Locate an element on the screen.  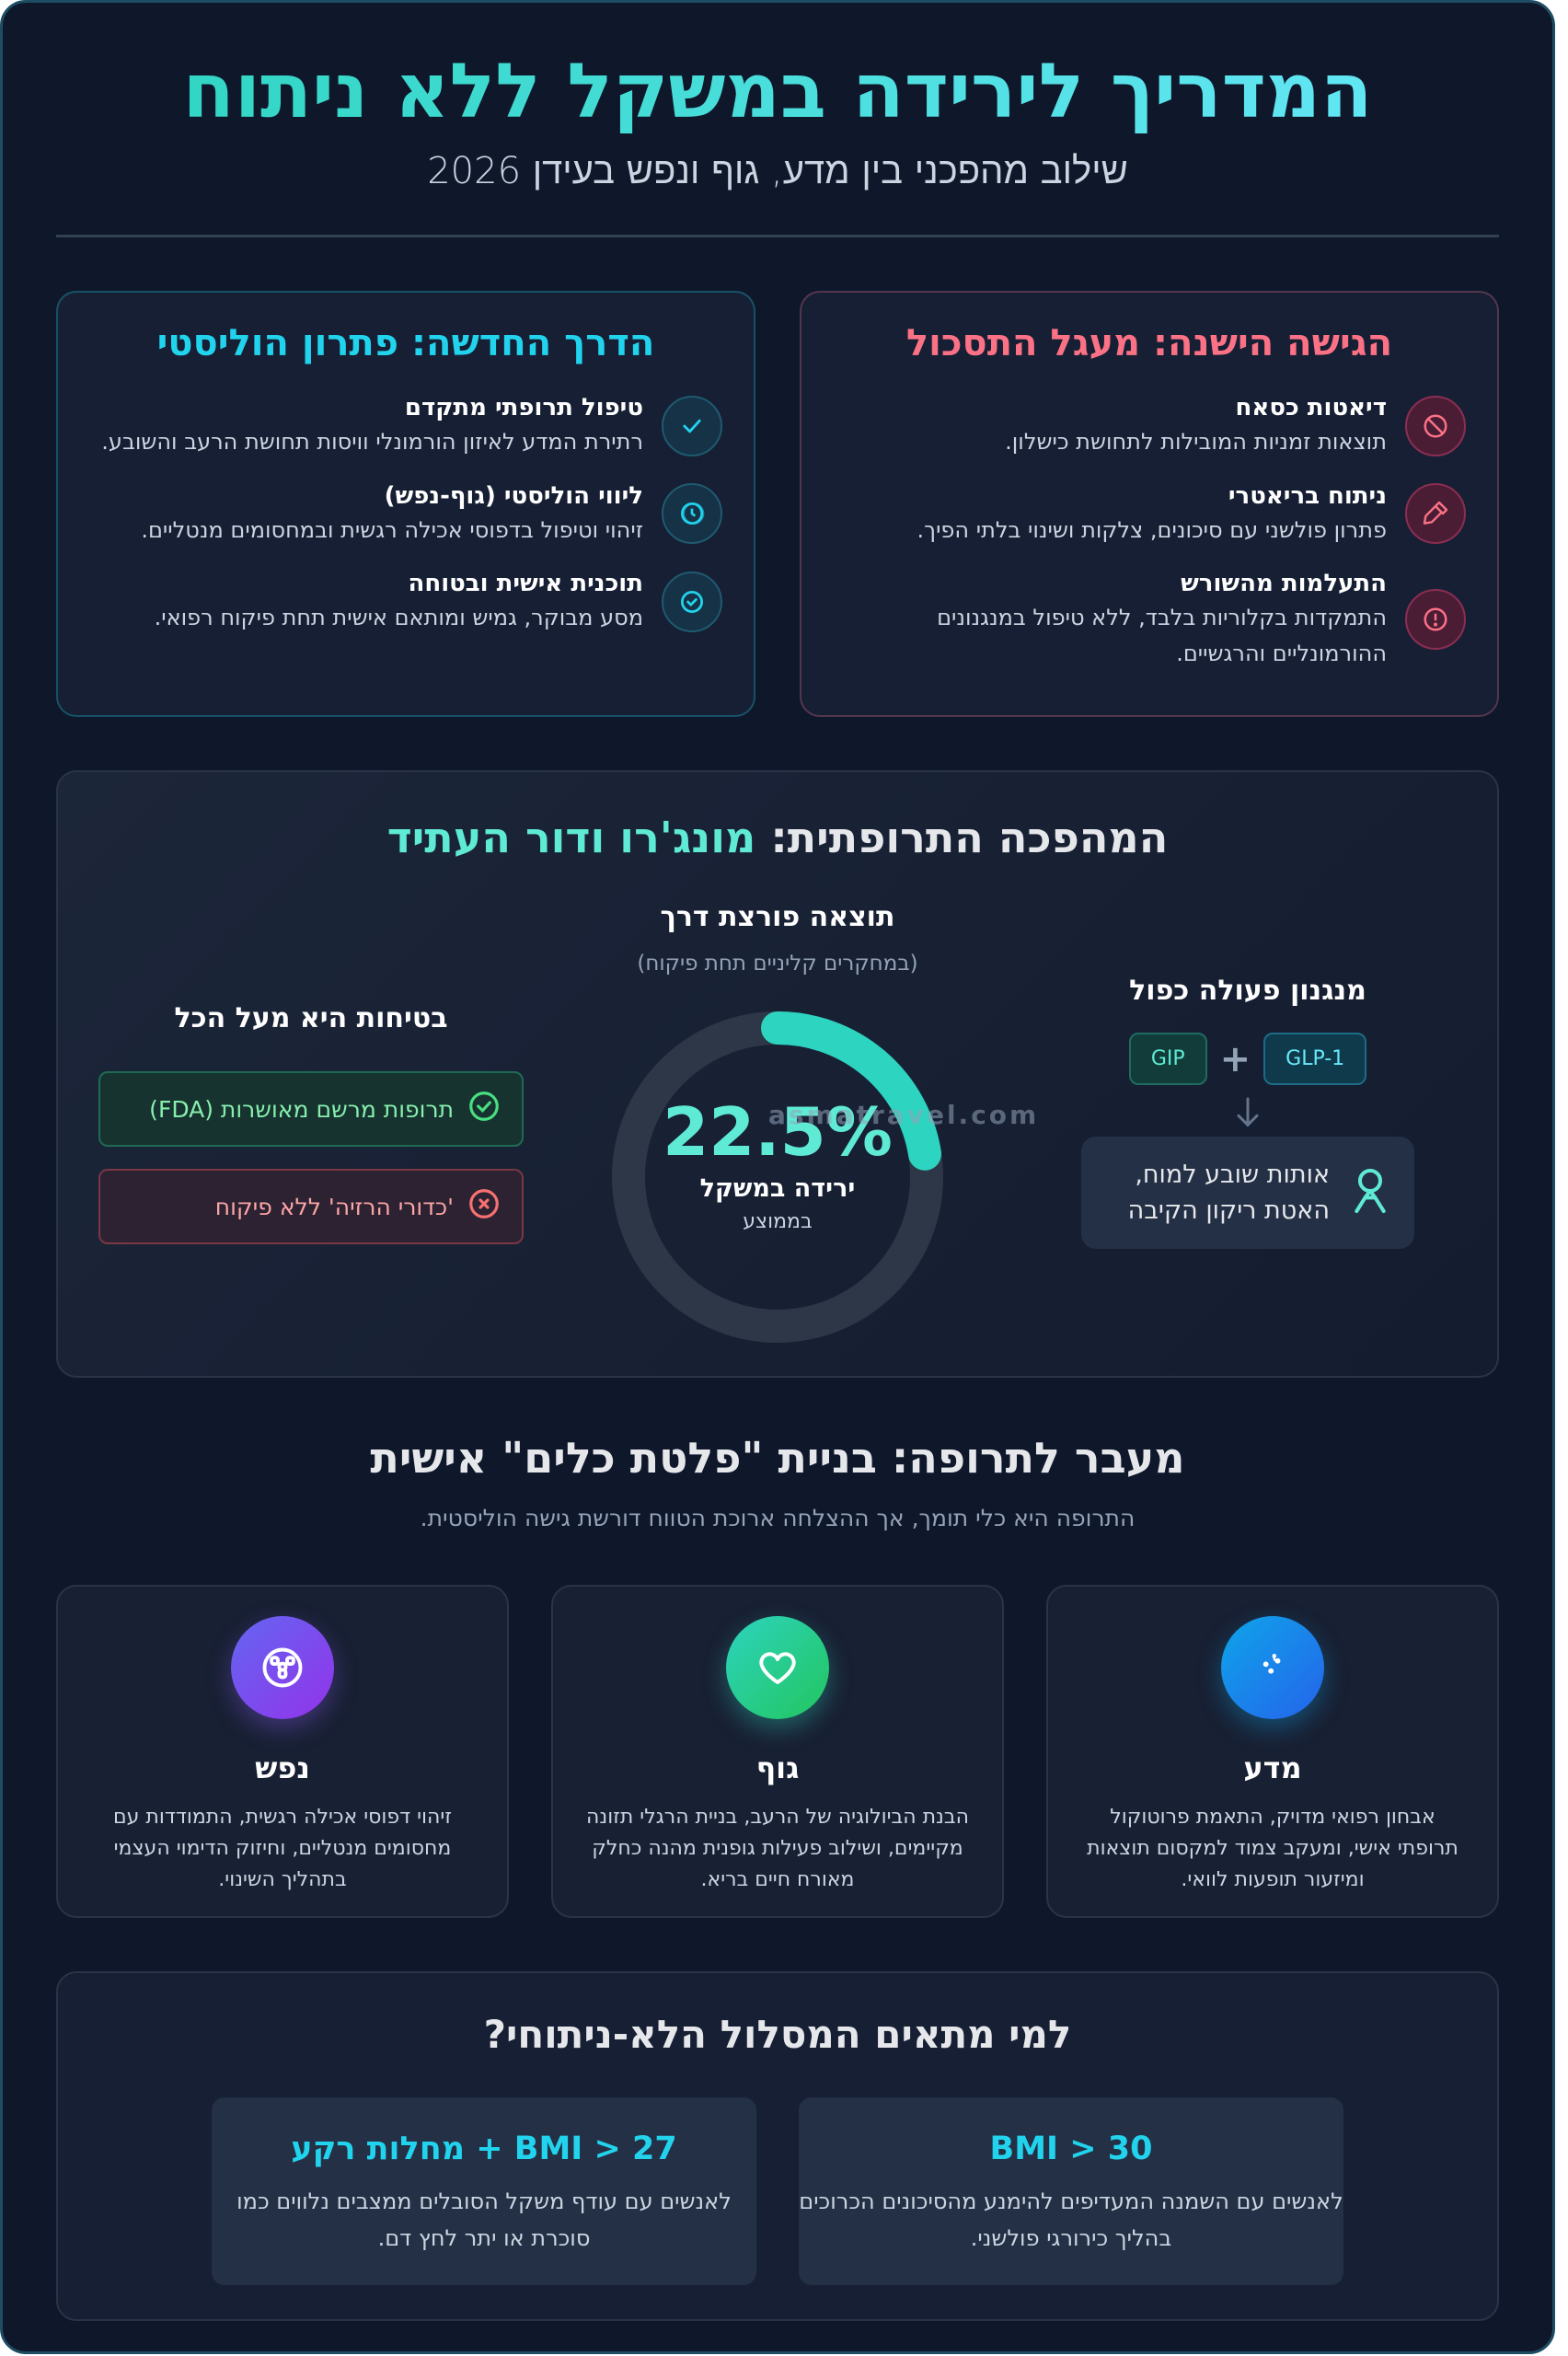
check-icon is located at coordinates (692, 425).